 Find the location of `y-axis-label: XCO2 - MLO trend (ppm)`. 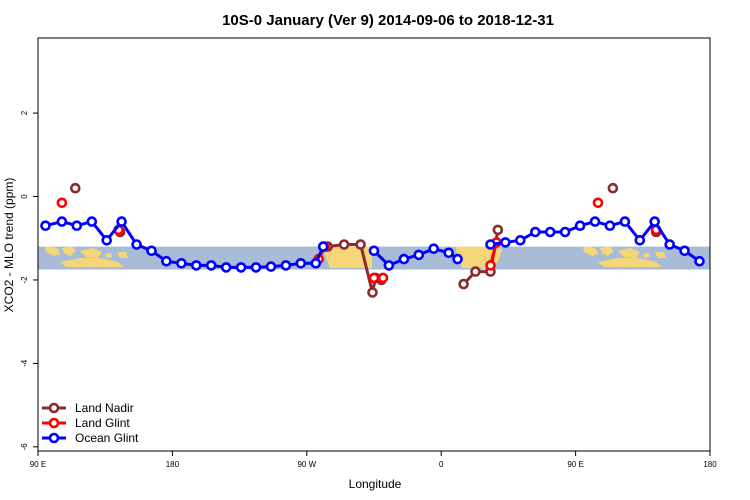

y-axis-label: XCO2 - MLO trend (ppm) is located at coordinates (9, 245).